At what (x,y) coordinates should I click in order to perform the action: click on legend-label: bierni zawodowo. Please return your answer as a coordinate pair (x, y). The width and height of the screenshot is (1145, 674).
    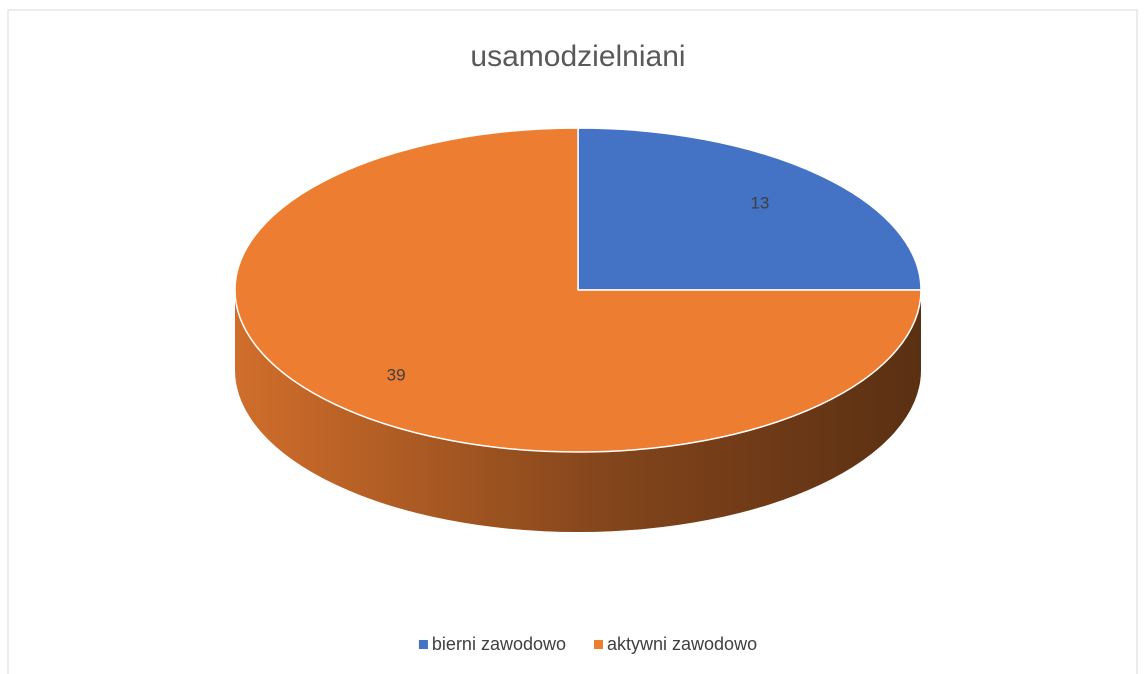
    Looking at the image, I should click on (499, 644).